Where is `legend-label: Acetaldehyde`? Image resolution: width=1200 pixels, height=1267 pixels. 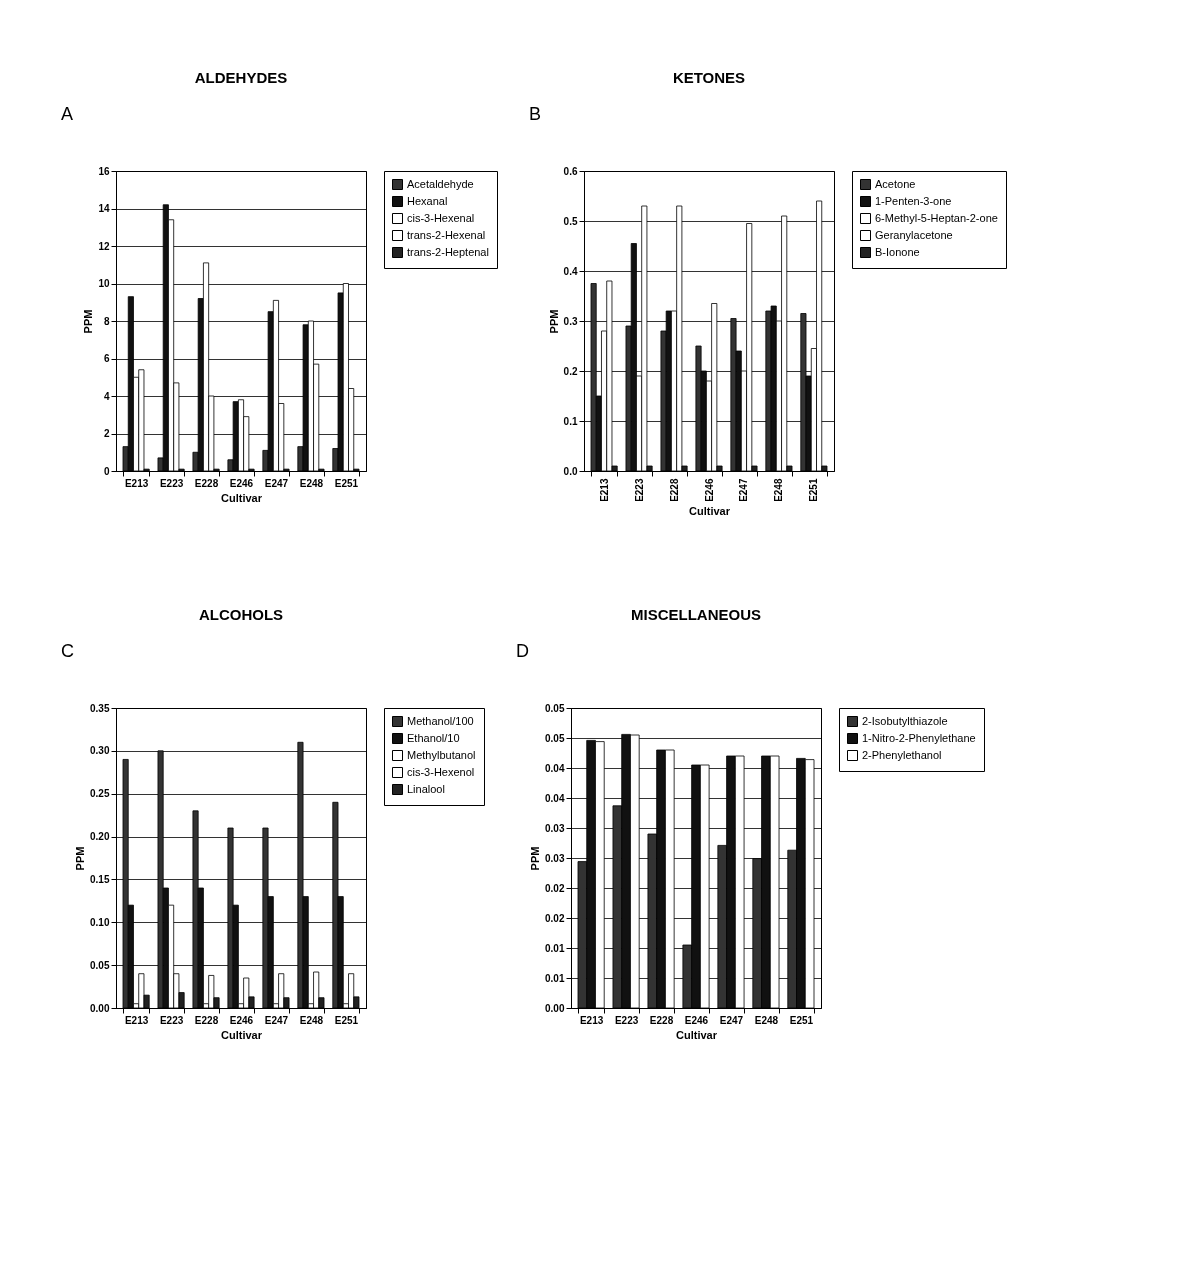 legend-label: Acetaldehyde is located at coordinates (440, 183).